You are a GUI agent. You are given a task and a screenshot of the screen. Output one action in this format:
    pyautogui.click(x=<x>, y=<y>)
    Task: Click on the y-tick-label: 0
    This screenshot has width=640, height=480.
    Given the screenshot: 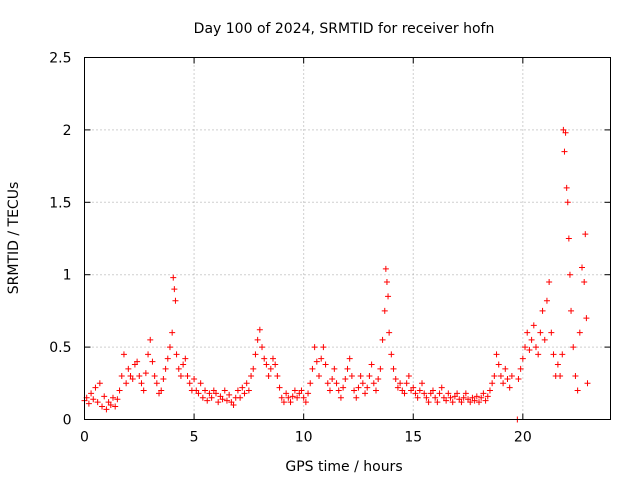 What is the action you would take?
    pyautogui.click(x=67, y=421)
    